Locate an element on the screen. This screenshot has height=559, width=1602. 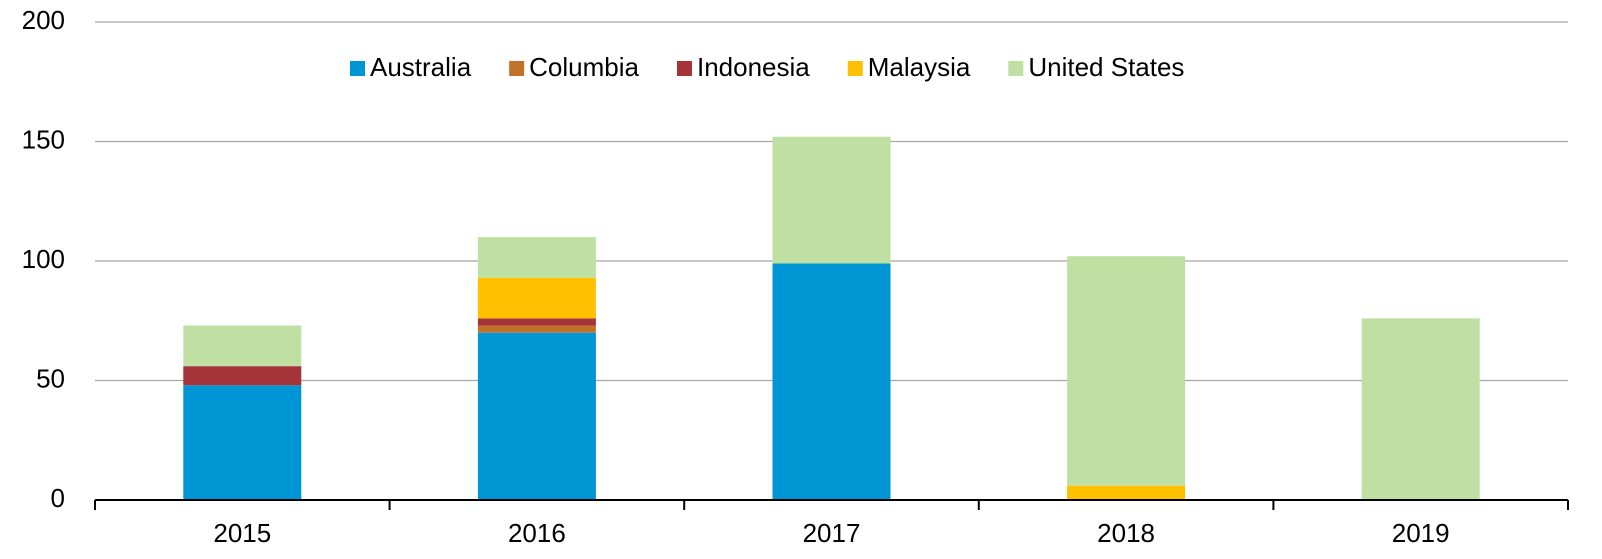
x-tick-label: 2016 is located at coordinates (537, 533).